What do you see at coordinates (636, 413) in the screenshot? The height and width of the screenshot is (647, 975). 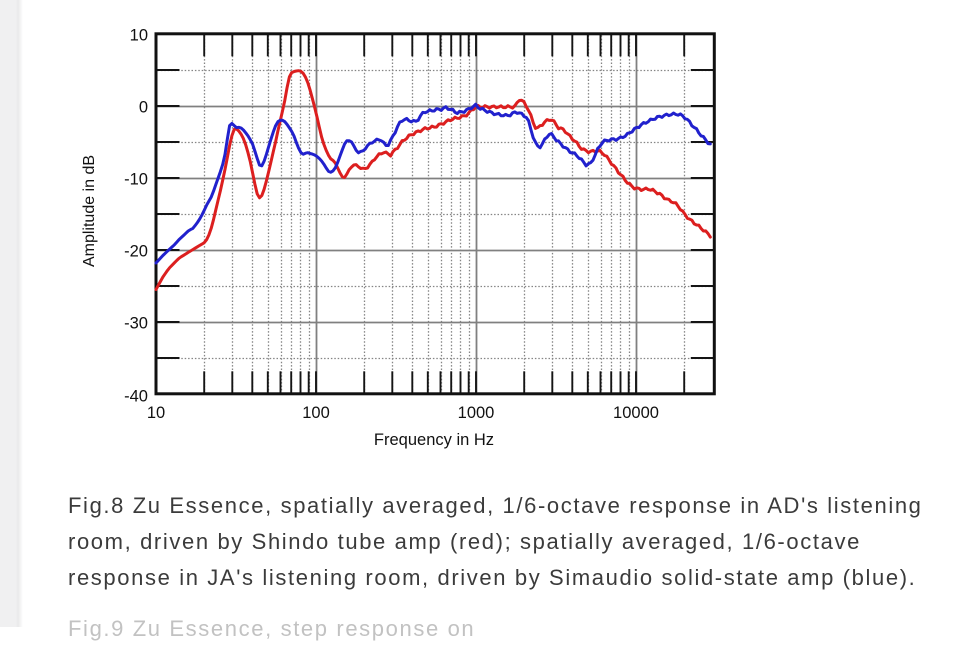 I see `svg-text: 10000` at bounding box center [636, 413].